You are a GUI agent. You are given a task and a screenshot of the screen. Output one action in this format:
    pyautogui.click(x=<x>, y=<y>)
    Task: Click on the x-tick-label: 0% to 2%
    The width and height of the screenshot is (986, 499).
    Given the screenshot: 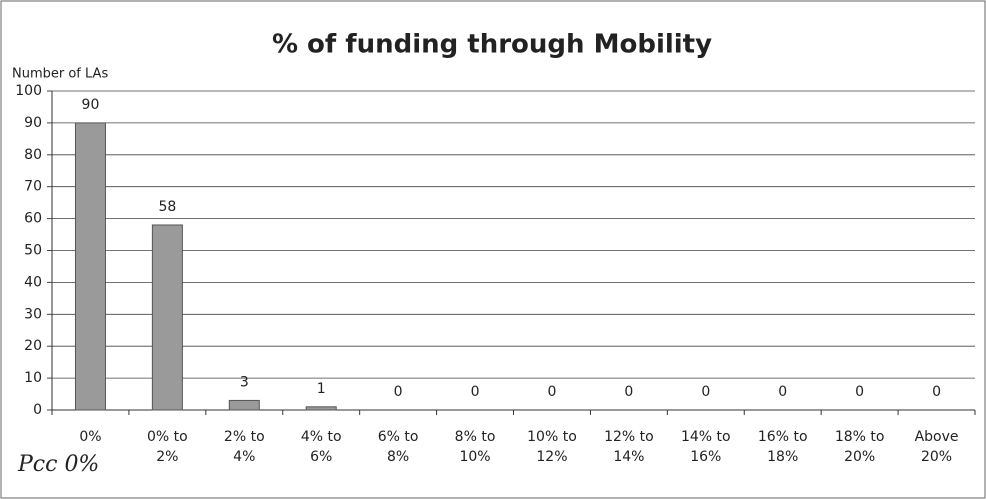 What is the action you would take?
    pyautogui.click(x=167, y=447)
    